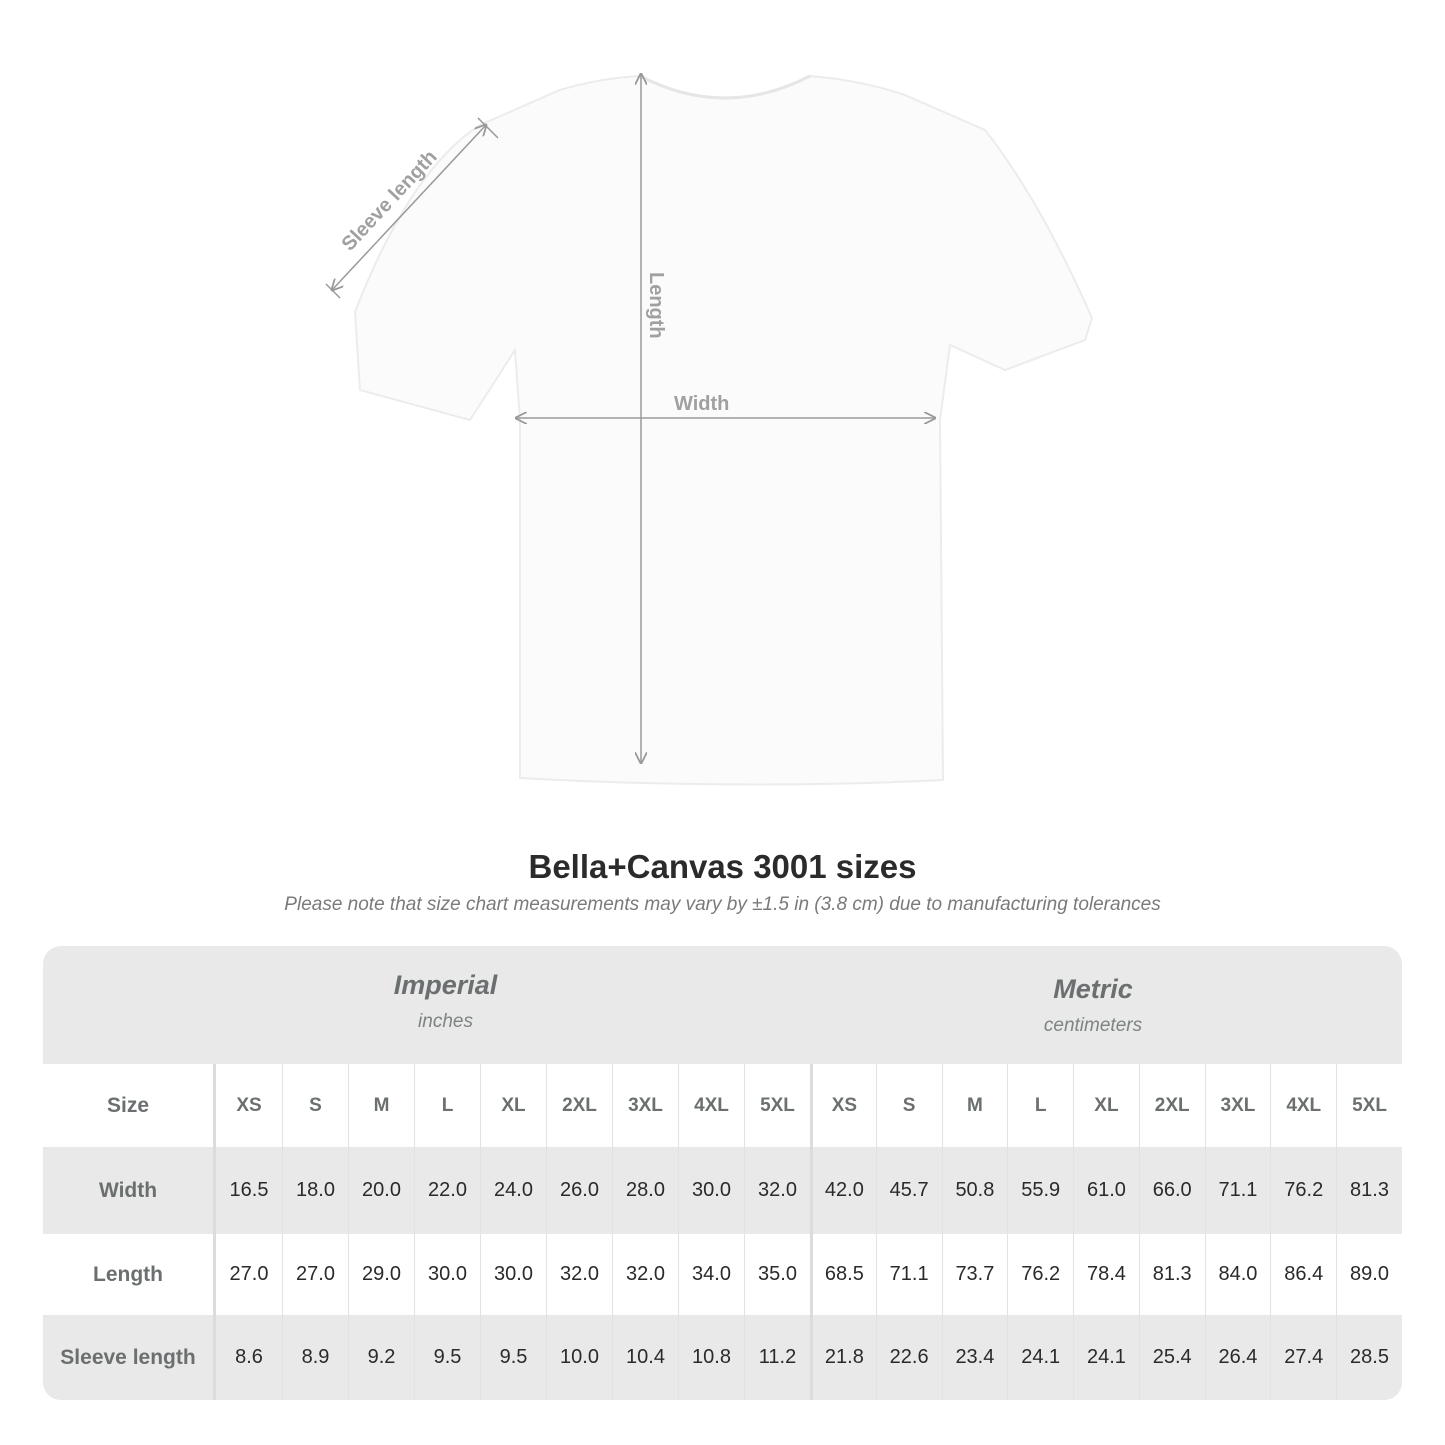  I want to click on size-header-metric: S, so click(908, 1105).